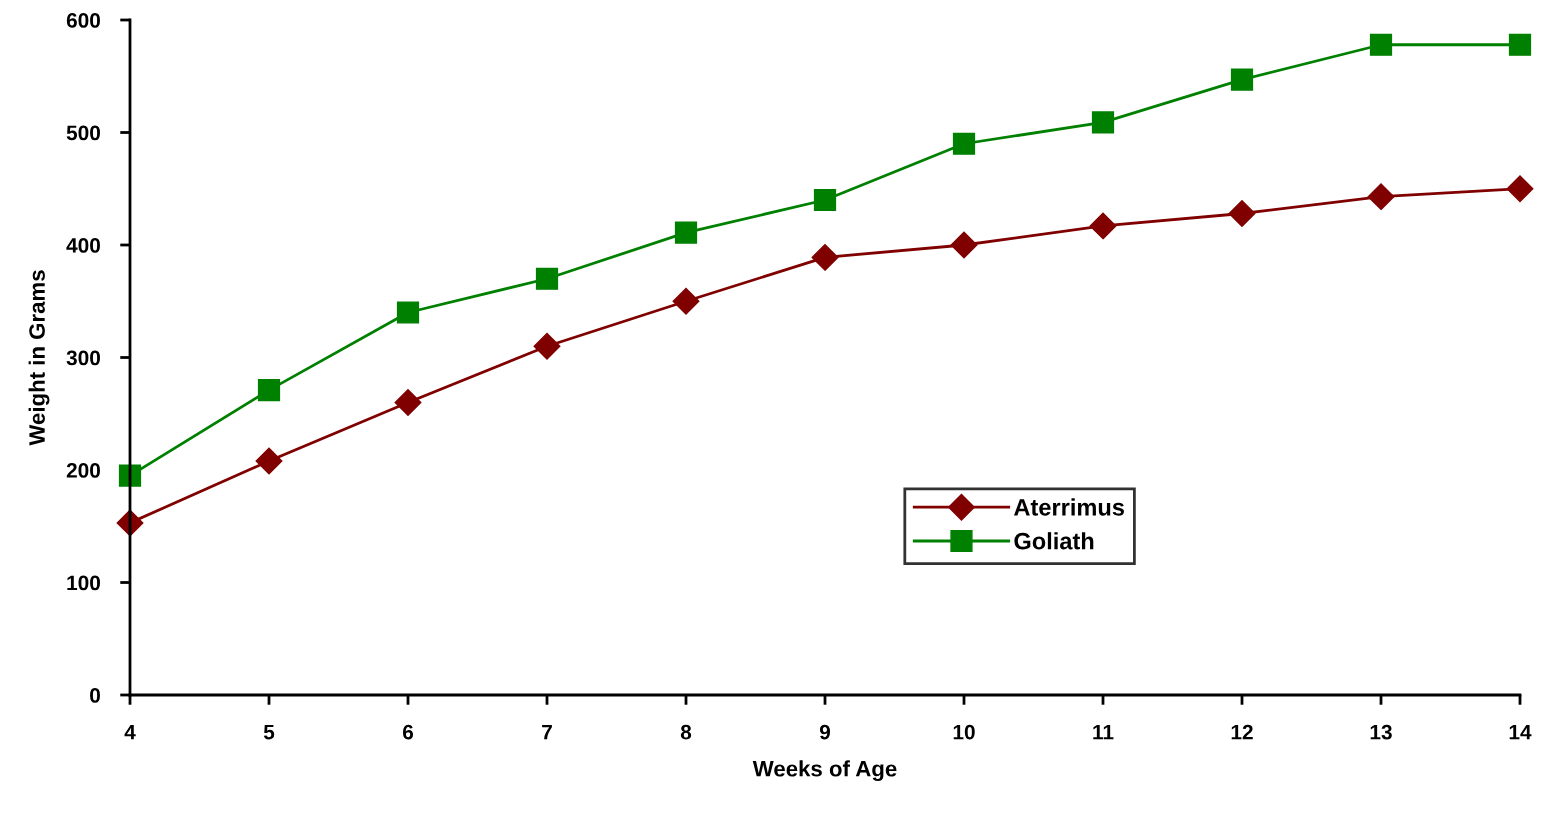 This screenshot has height=814, width=1550. What do you see at coordinates (269, 732) in the screenshot?
I see `x-tick-label: 5` at bounding box center [269, 732].